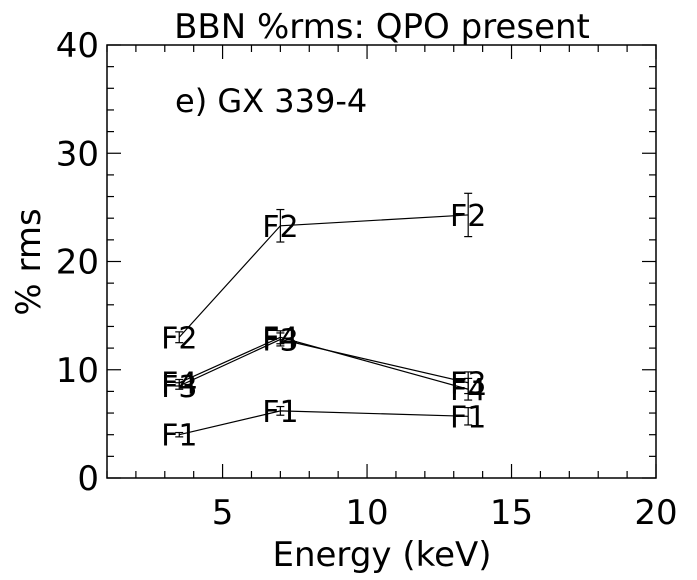 The height and width of the screenshot is (580, 697). What do you see at coordinates (29, 261) in the screenshot?
I see `y-axis-label: % rms` at bounding box center [29, 261].